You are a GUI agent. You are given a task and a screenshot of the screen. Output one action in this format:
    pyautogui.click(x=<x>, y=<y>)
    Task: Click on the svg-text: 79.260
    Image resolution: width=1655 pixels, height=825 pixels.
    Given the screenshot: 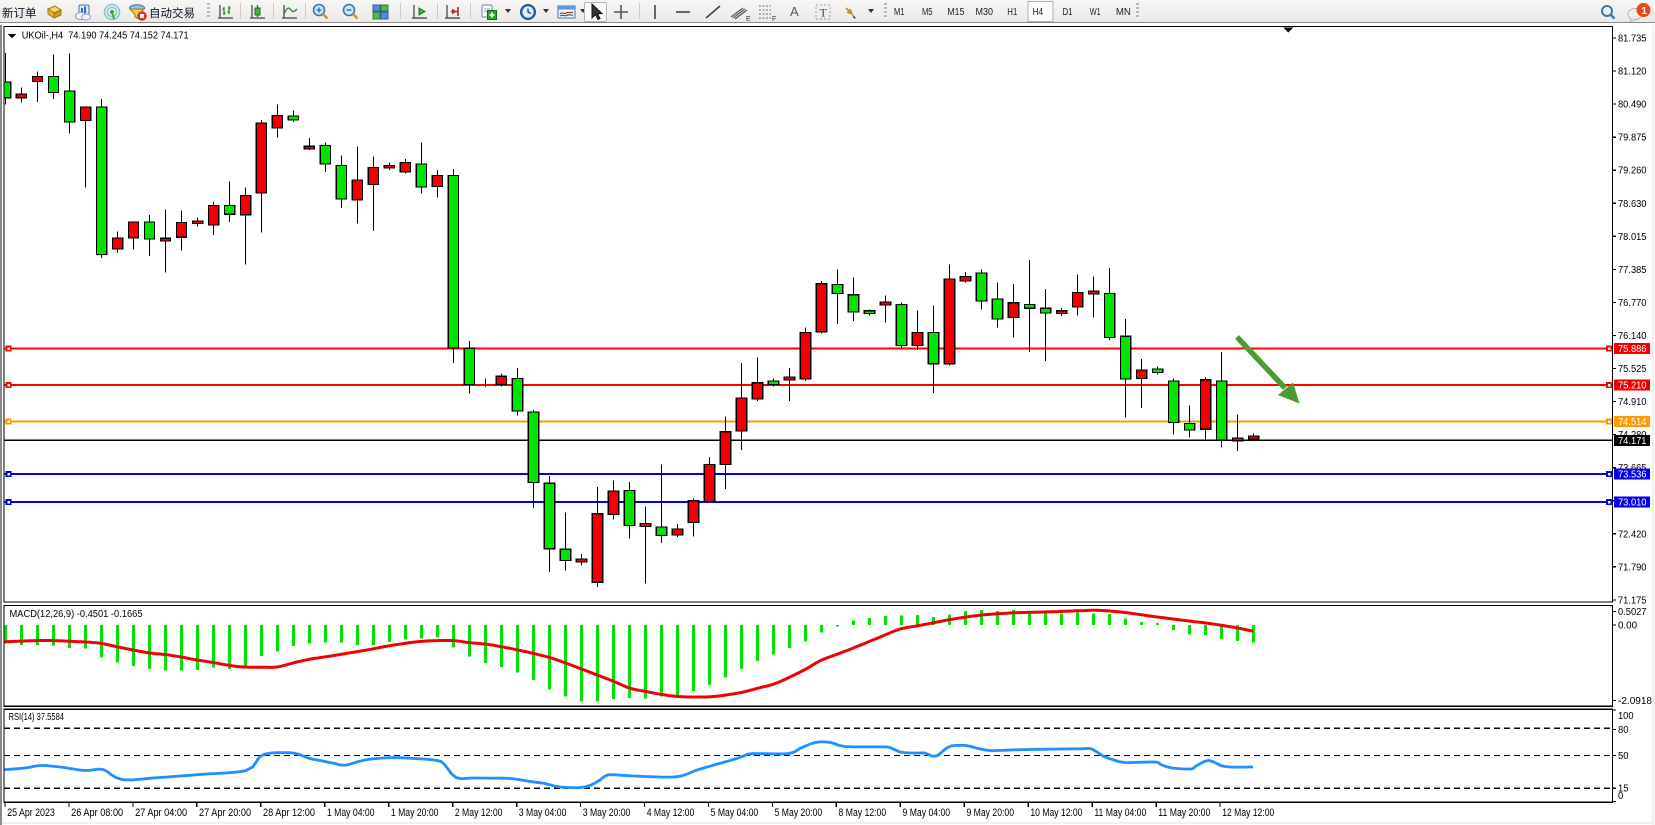 What is the action you would take?
    pyautogui.click(x=1632, y=171)
    